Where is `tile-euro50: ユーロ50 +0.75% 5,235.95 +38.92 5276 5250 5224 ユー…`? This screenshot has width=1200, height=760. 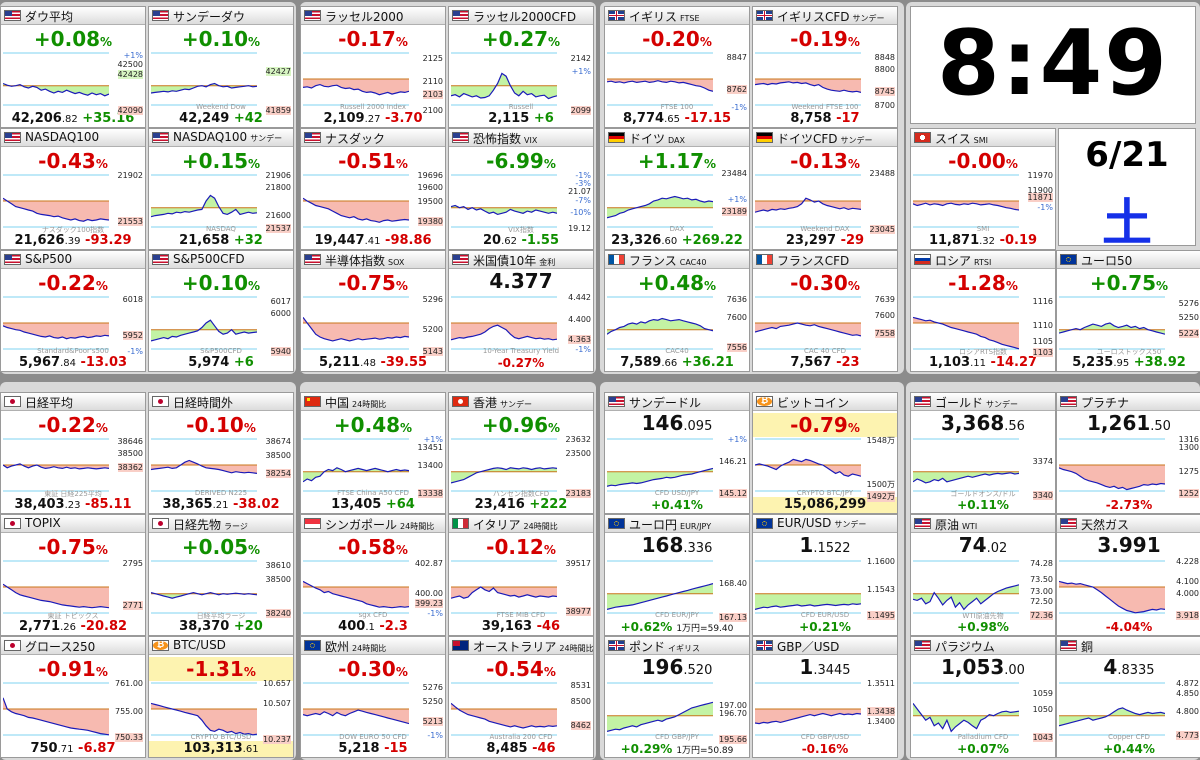
tile-euro50: ユーロ50 +0.75% 5,235.95 +38.92 5276 5250 5224 ユー… is located at coordinates (1128, 311).